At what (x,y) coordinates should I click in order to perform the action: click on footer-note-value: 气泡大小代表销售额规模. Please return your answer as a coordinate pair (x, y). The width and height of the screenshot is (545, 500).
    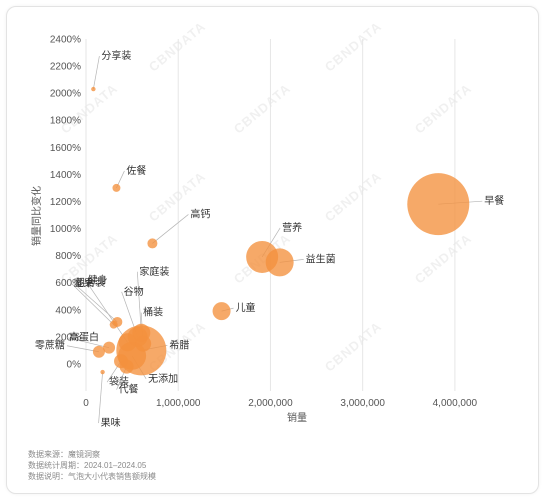
    Looking at the image, I should click on (112, 476).